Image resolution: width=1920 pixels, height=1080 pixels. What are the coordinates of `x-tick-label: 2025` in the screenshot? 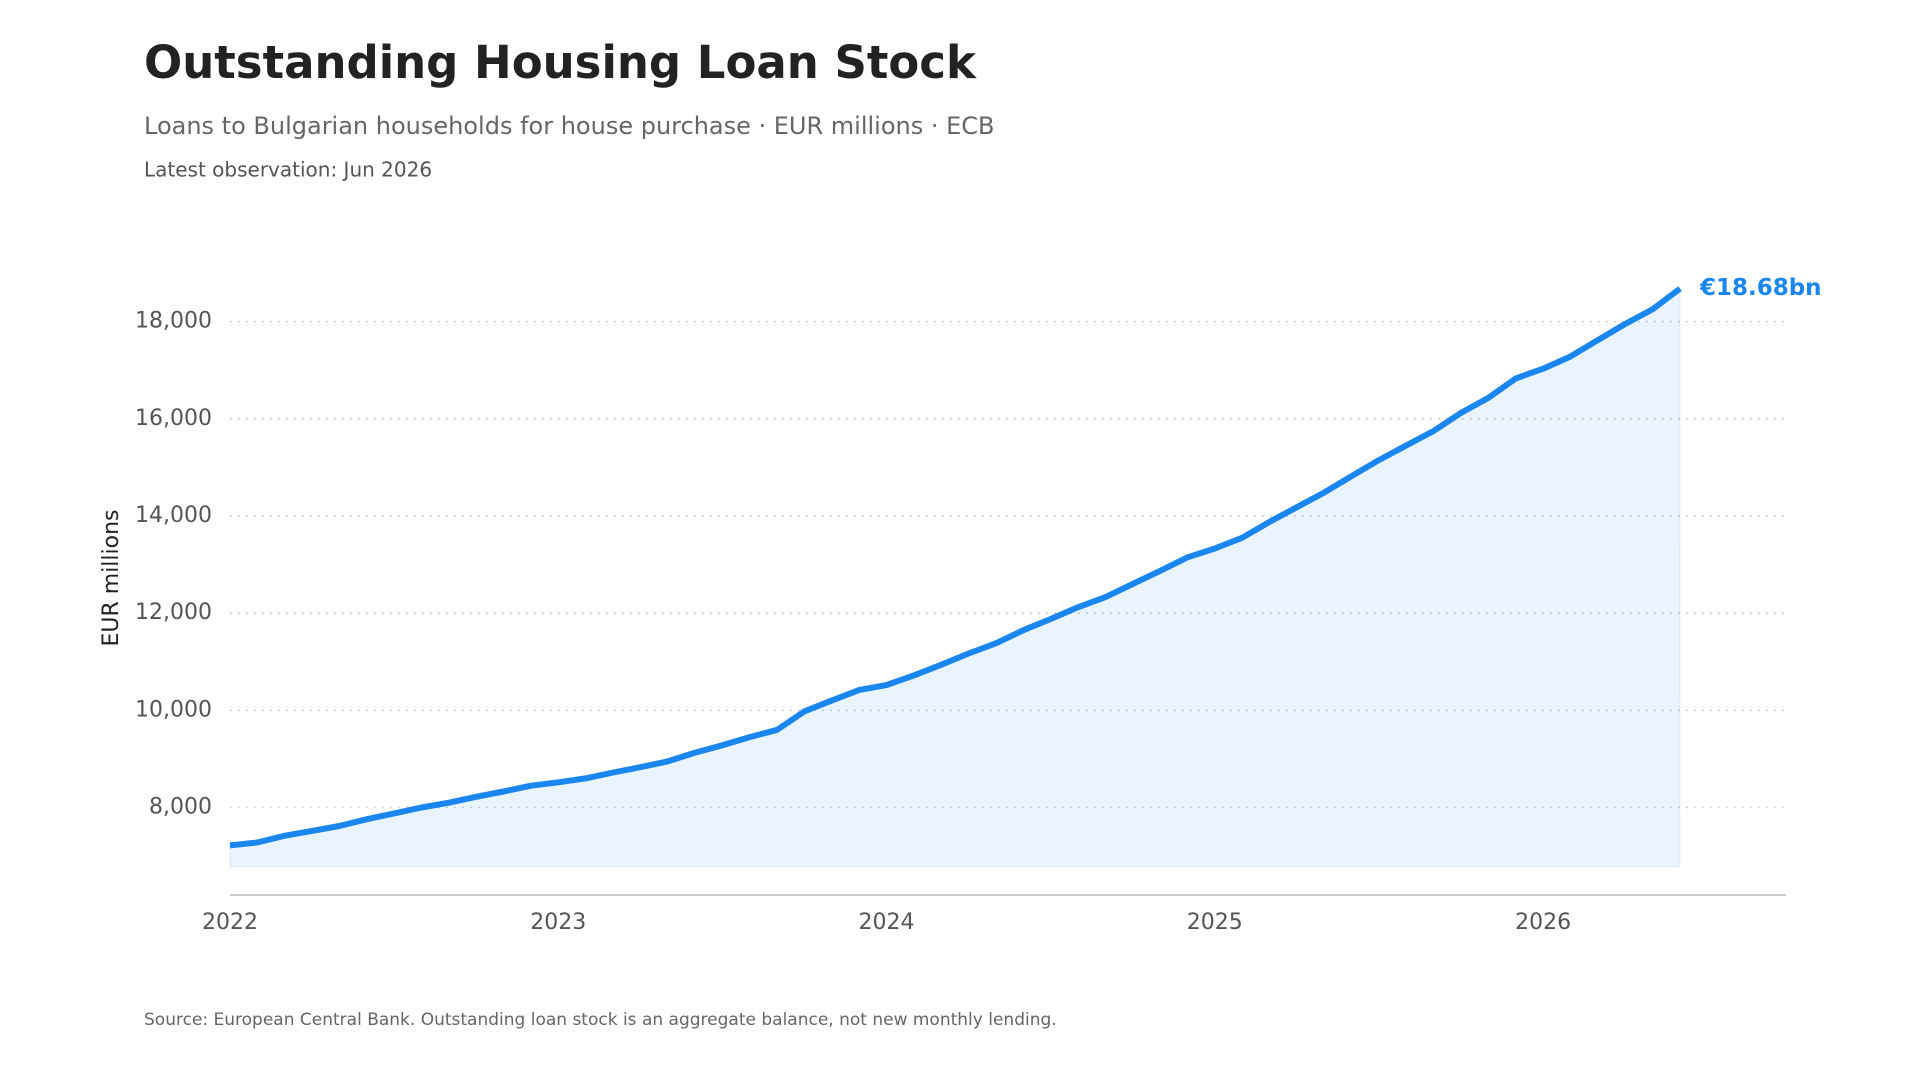 It's located at (1215, 922).